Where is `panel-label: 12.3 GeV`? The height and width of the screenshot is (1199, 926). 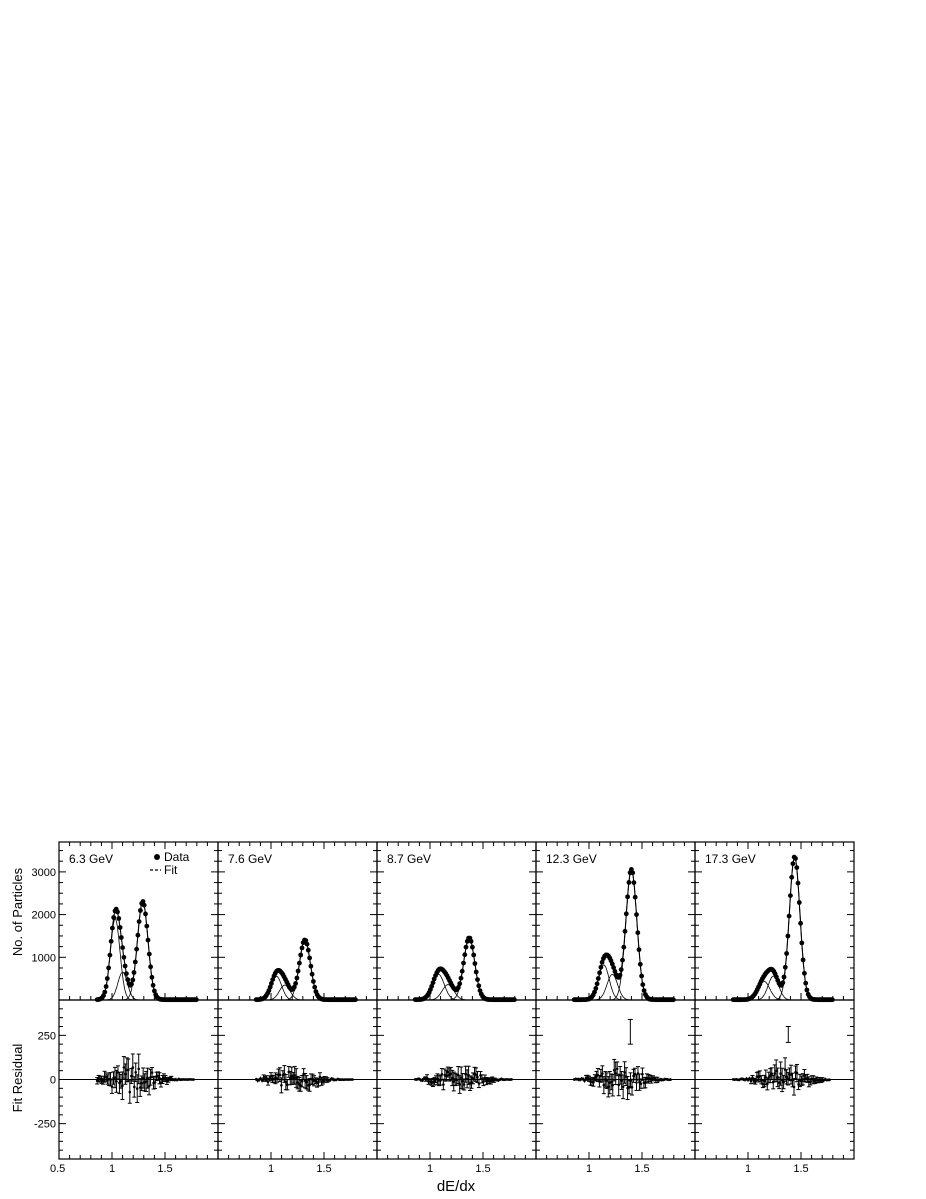 panel-label: 12.3 GeV is located at coordinates (571, 859).